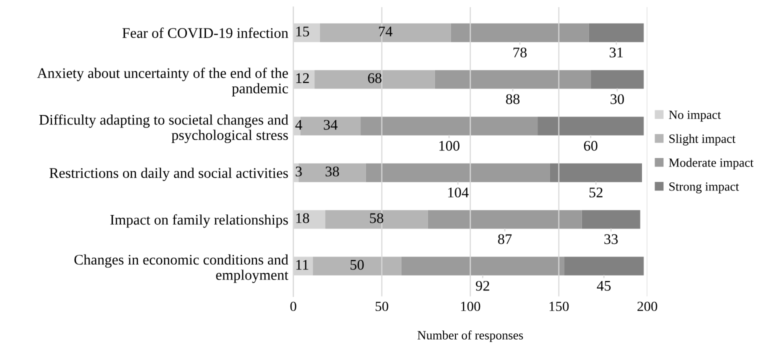 This screenshot has height=355, width=778. Describe the element at coordinates (704, 188) in the screenshot. I see `legend-label: Strong impact` at that location.